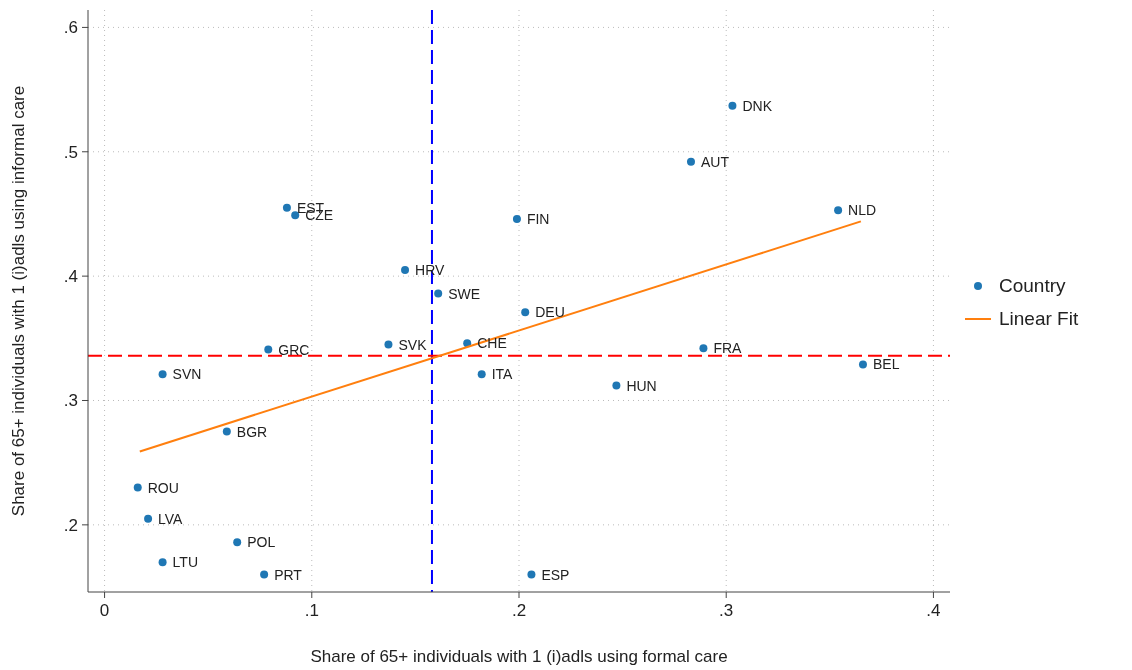 The width and height of the screenshot is (1132, 670). Describe the element at coordinates (641, 385) in the screenshot. I see `annotation: HUN` at that location.